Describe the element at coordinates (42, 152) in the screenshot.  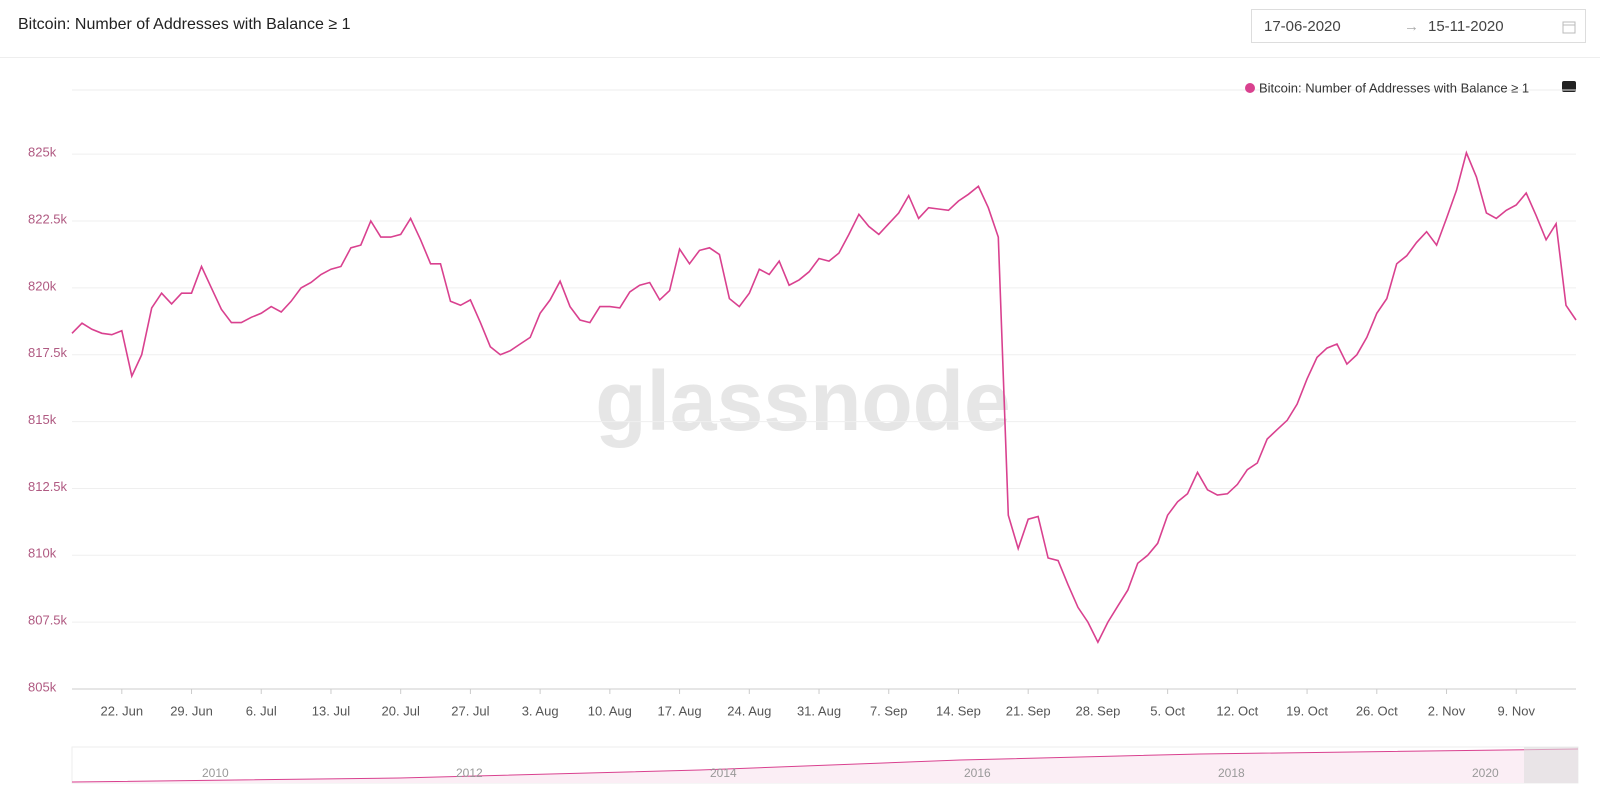
I see `y-tick-label: 825k` at that location.